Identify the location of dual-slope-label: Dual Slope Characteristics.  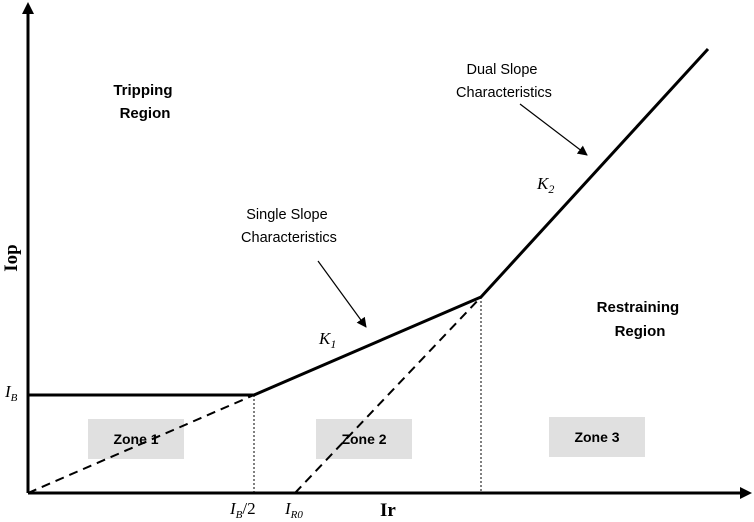
(504, 81).